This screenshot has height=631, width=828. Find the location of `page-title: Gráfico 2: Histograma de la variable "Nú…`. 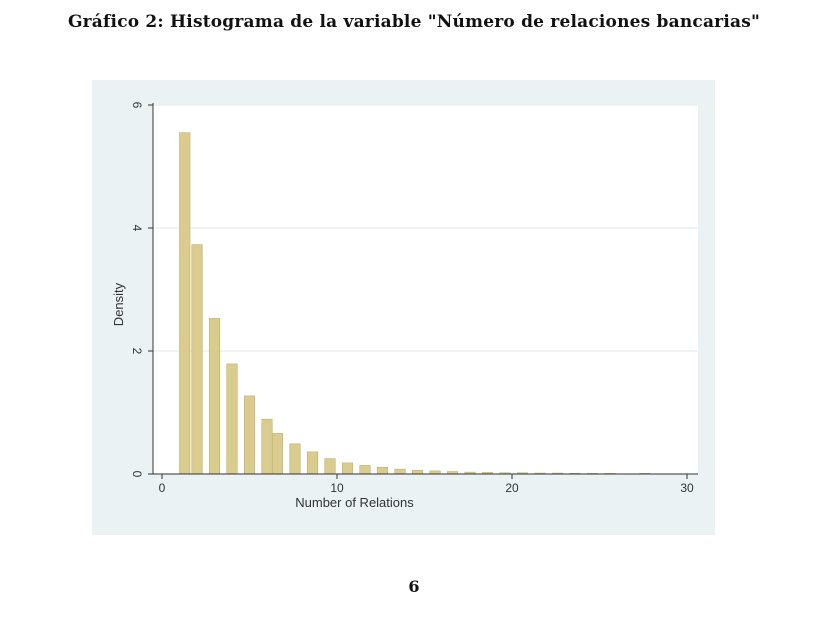

page-title: Gráfico 2: Histograma de la variable "Nú… is located at coordinates (414, 22).